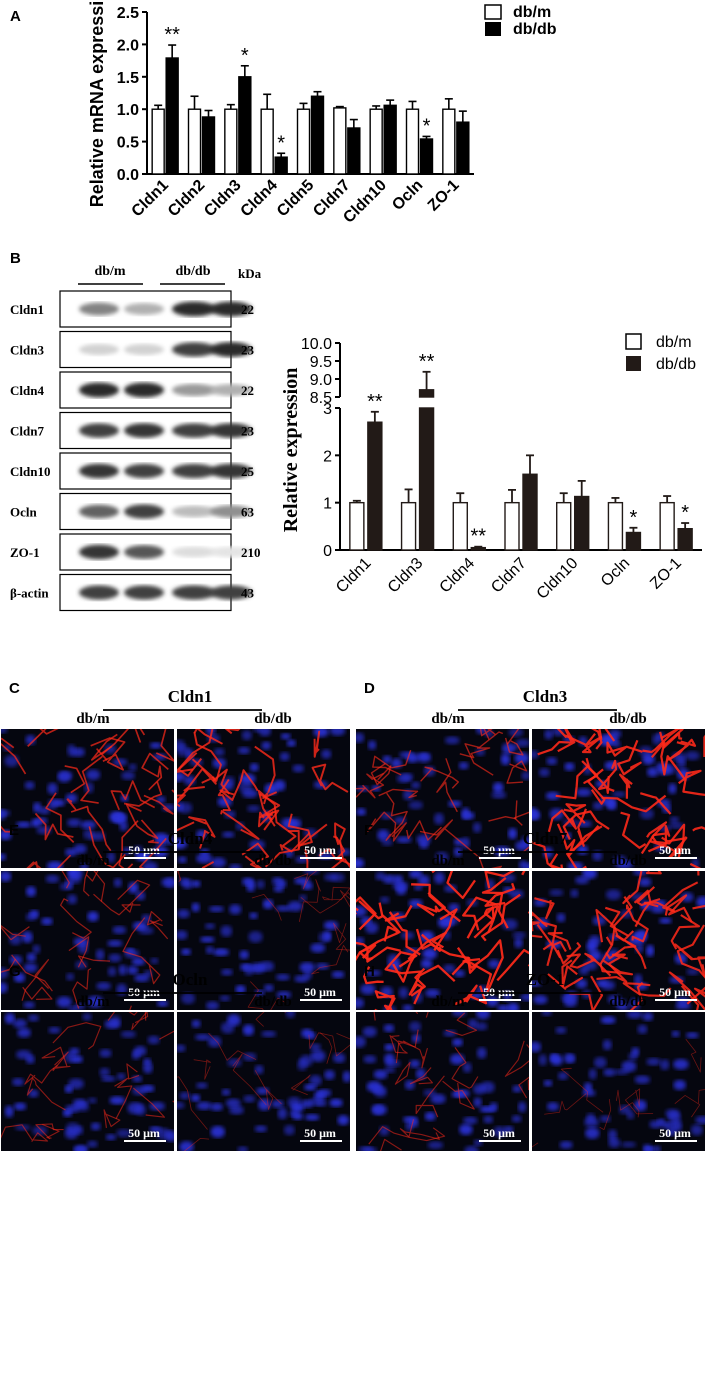 The image size is (709, 1383). Describe the element at coordinates (321, 380) in the screenshot. I see `b-y-tick-label-upper: 9.0` at that location.